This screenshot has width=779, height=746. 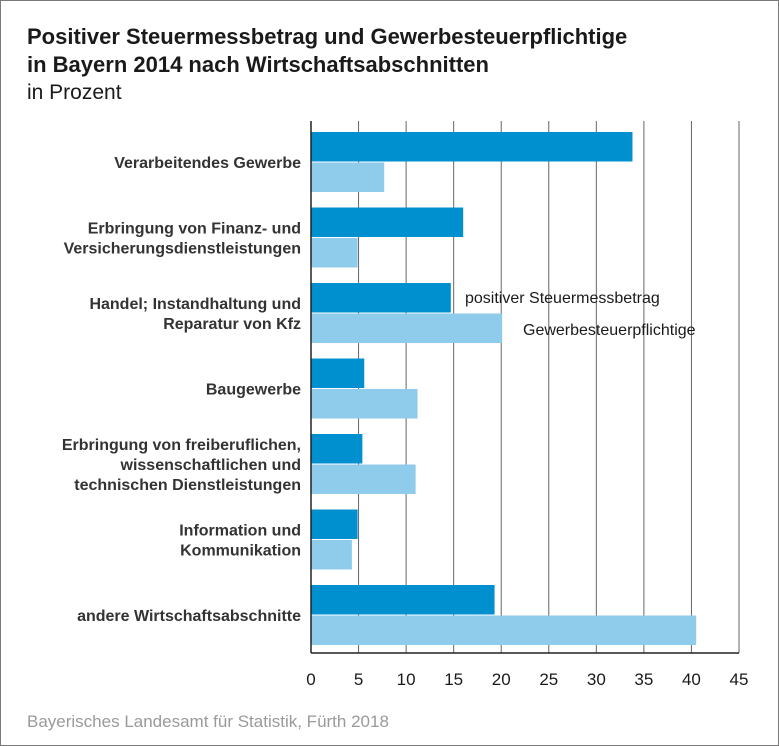 What do you see at coordinates (739, 679) in the screenshot?
I see `x-tick-label-45: 45` at bounding box center [739, 679].